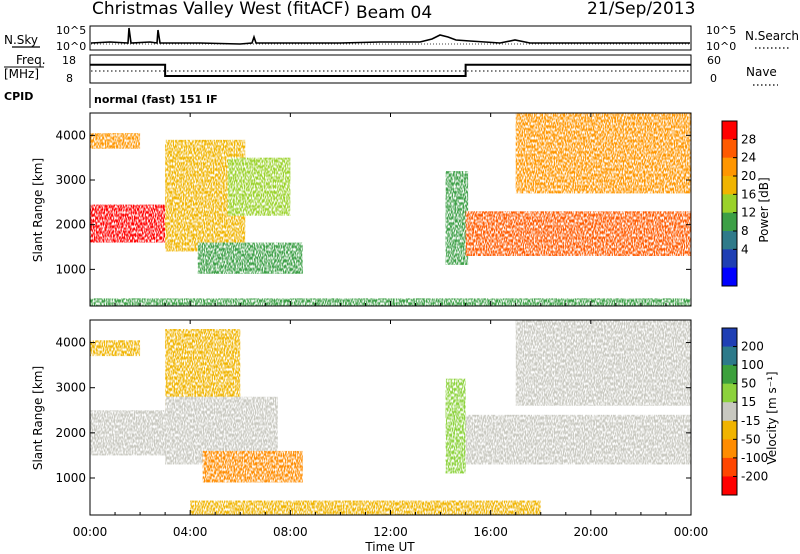  I want to click on power-colorbar-label-4: 12, so click(748, 213).